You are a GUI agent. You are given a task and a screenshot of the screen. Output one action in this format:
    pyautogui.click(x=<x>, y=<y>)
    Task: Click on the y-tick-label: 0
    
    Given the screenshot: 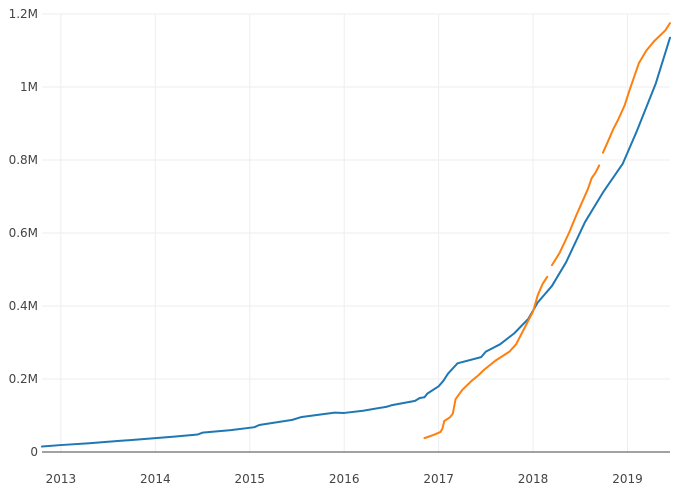 What is the action you would take?
    pyautogui.click(x=34, y=452)
    